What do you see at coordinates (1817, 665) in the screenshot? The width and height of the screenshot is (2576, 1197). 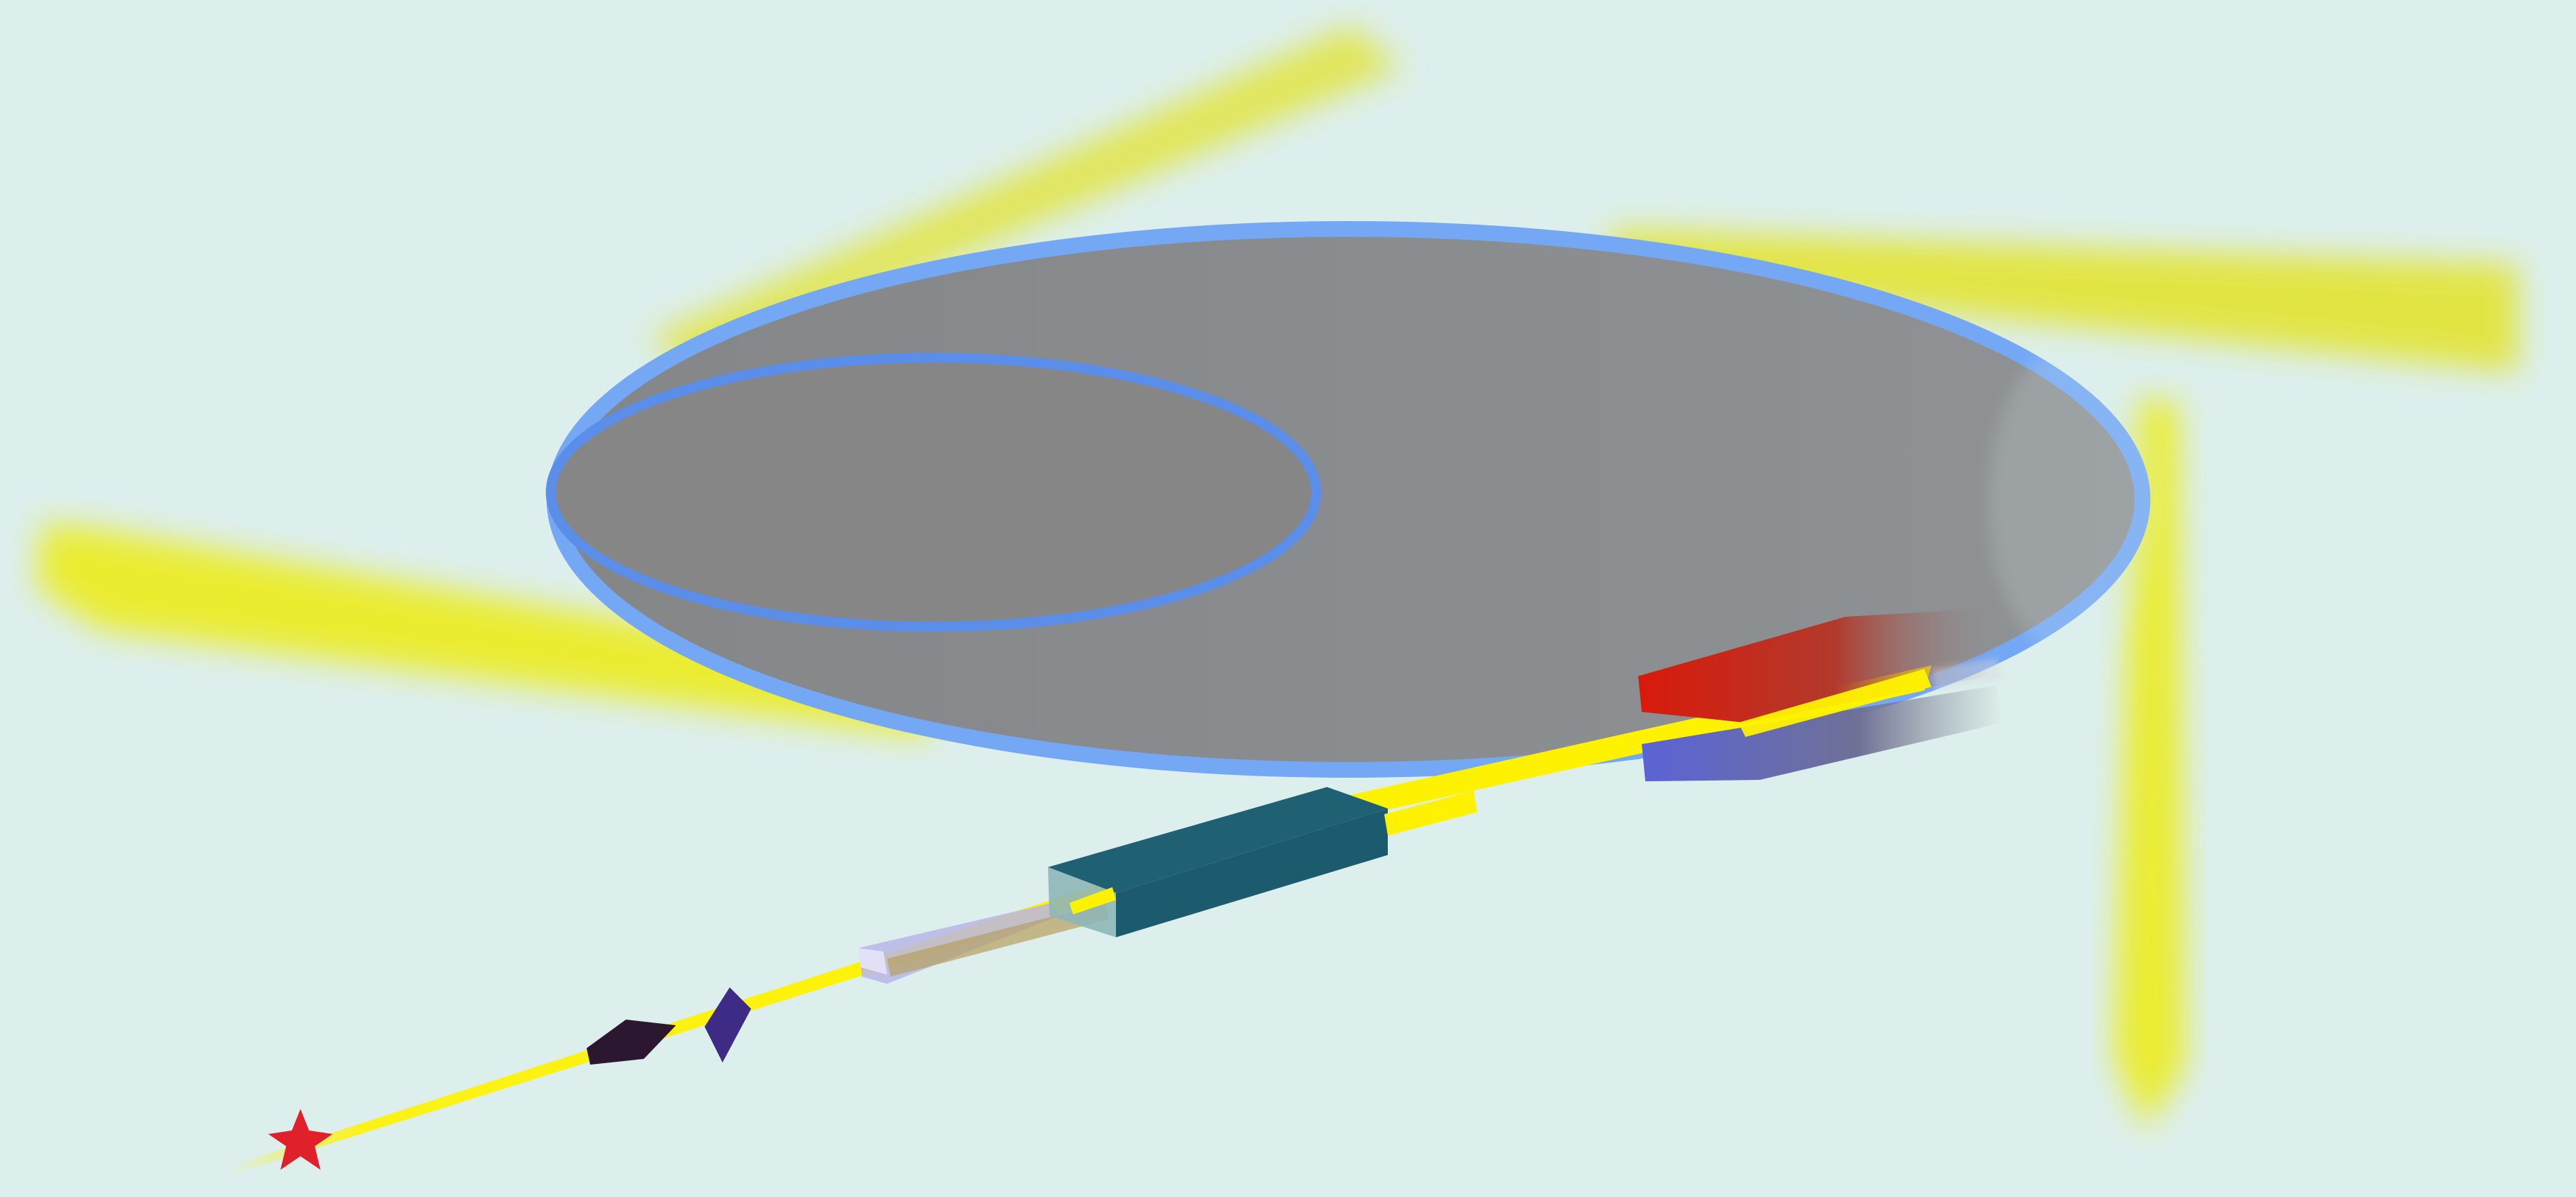 I see `bending-magnet-top` at bounding box center [1817, 665].